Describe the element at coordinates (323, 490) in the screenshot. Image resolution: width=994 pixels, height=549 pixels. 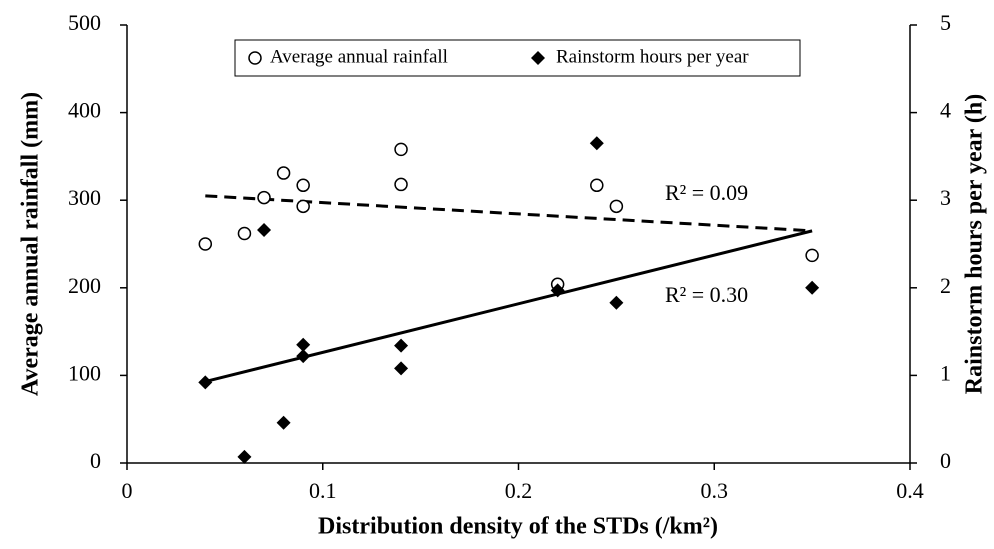
I see `x-tick-label: 0.1` at that location.